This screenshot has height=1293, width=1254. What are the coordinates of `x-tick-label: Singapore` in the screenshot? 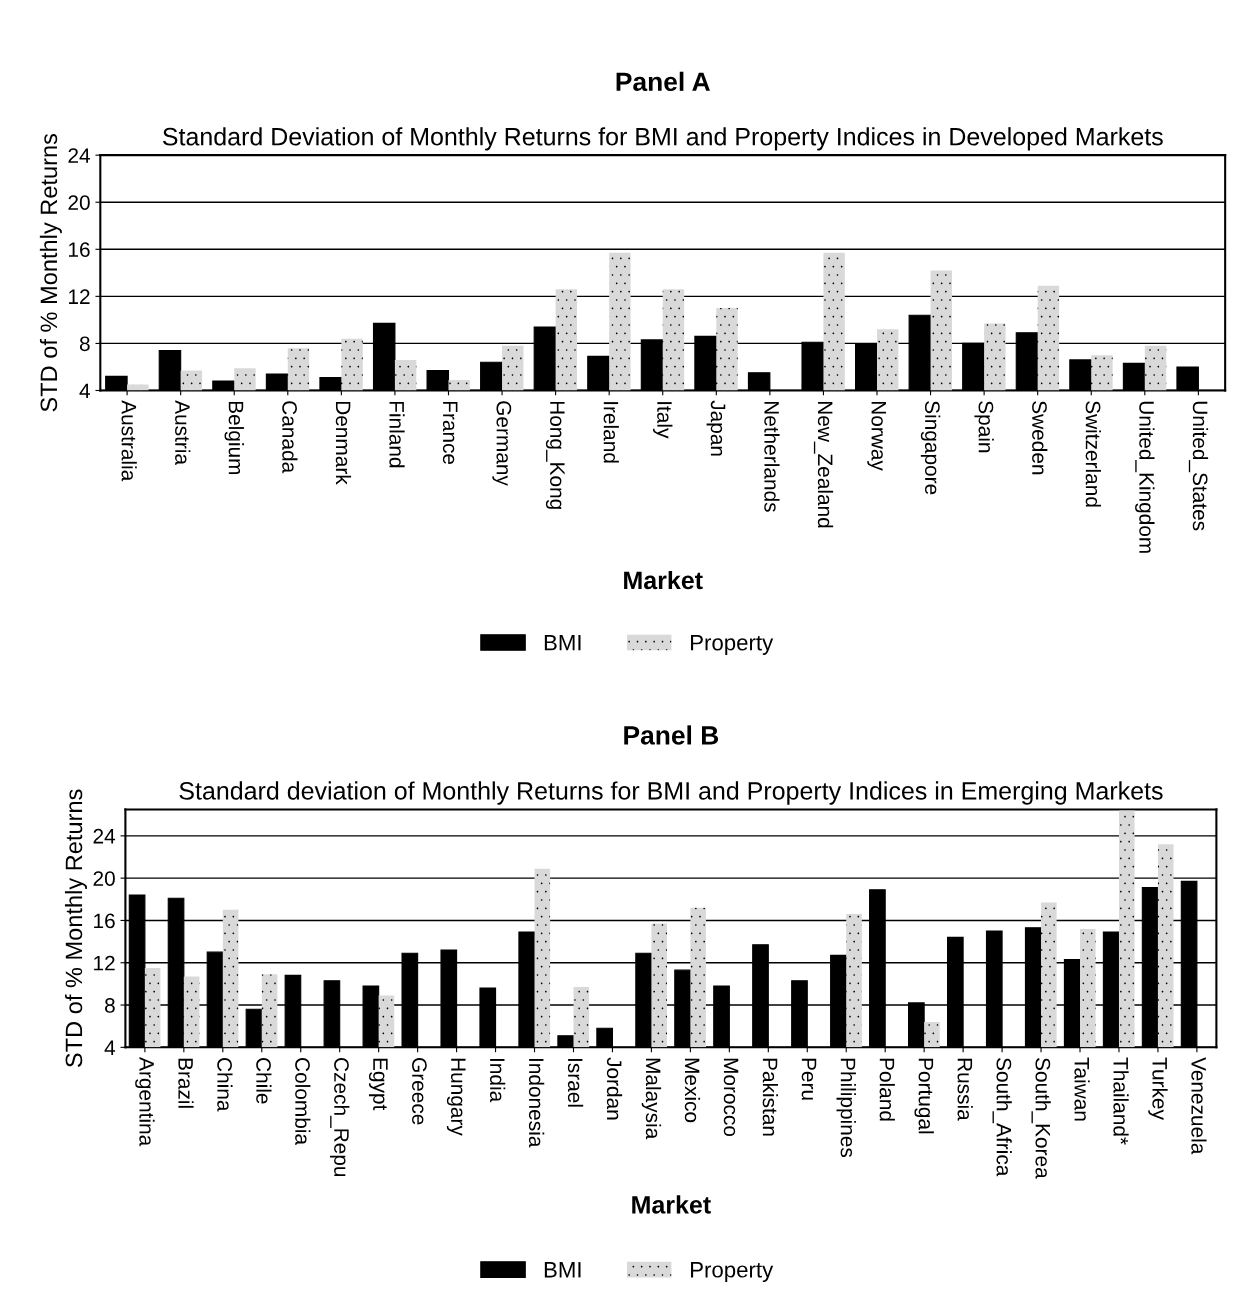 It's located at (930, 448).